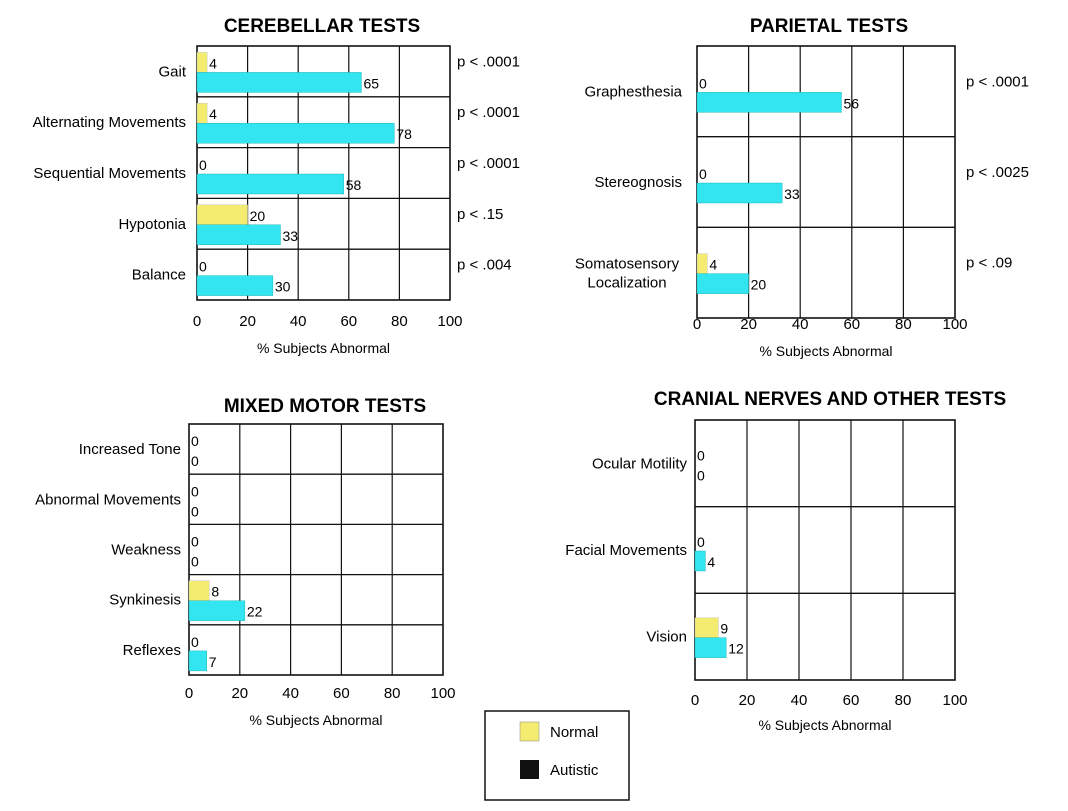 The width and height of the screenshot is (1068, 811). What do you see at coordinates (152, 224) in the screenshot?
I see `category-label: Hypotonia` at bounding box center [152, 224].